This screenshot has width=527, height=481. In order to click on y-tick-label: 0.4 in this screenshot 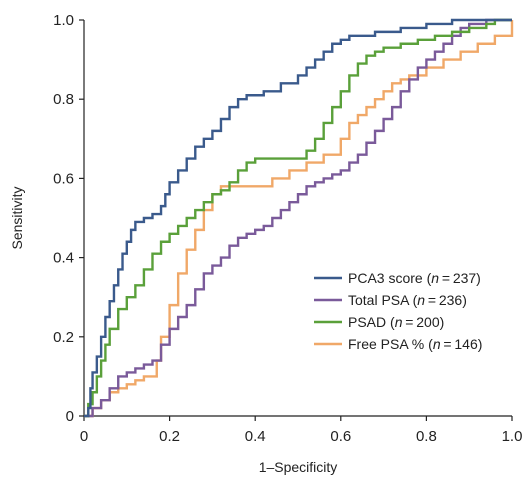, I will do `click(63, 258)`.